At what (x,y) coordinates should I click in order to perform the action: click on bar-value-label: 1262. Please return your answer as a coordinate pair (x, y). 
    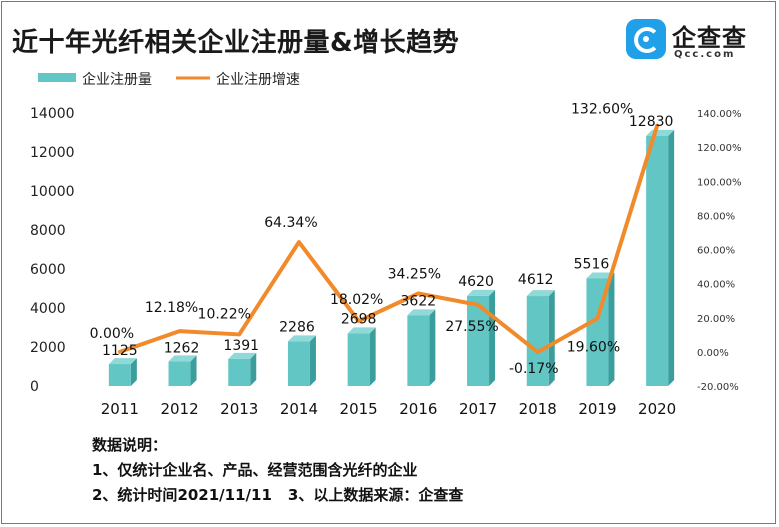
    Looking at the image, I should click on (182, 348).